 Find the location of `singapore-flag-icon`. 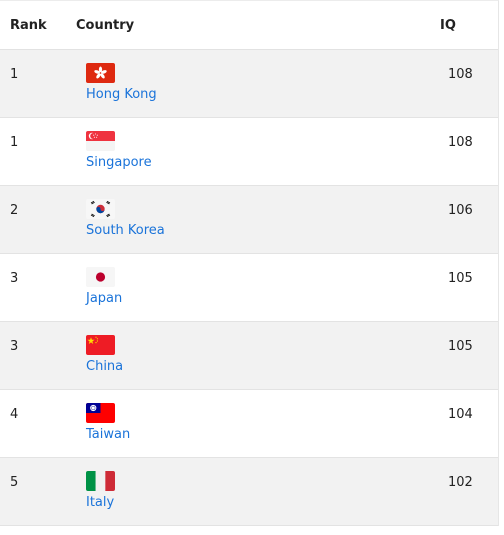

singapore-flag-icon is located at coordinates (100, 141).